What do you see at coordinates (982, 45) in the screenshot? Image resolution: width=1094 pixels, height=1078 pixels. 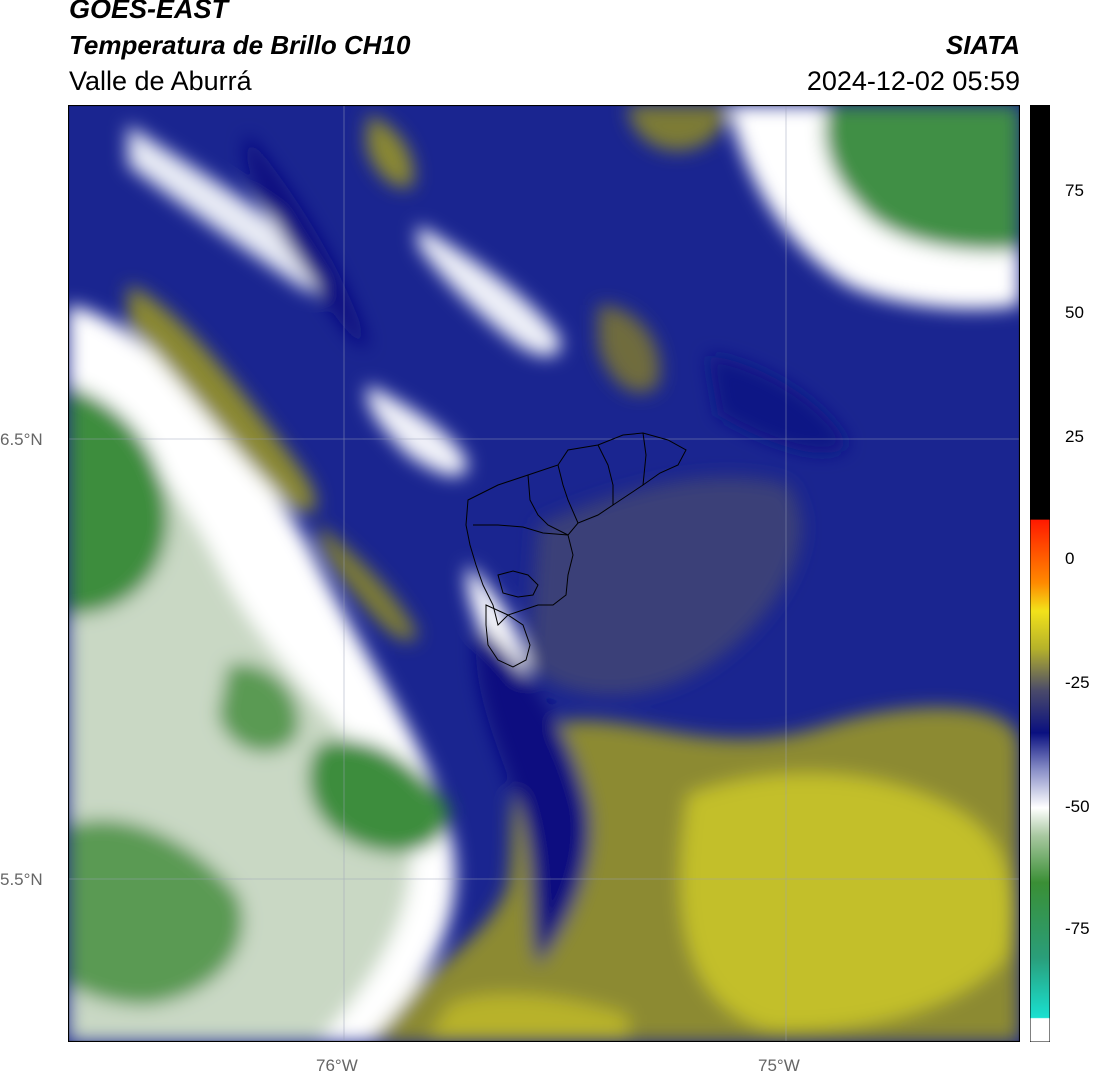 I see `source-label: SIATA` at bounding box center [982, 45].